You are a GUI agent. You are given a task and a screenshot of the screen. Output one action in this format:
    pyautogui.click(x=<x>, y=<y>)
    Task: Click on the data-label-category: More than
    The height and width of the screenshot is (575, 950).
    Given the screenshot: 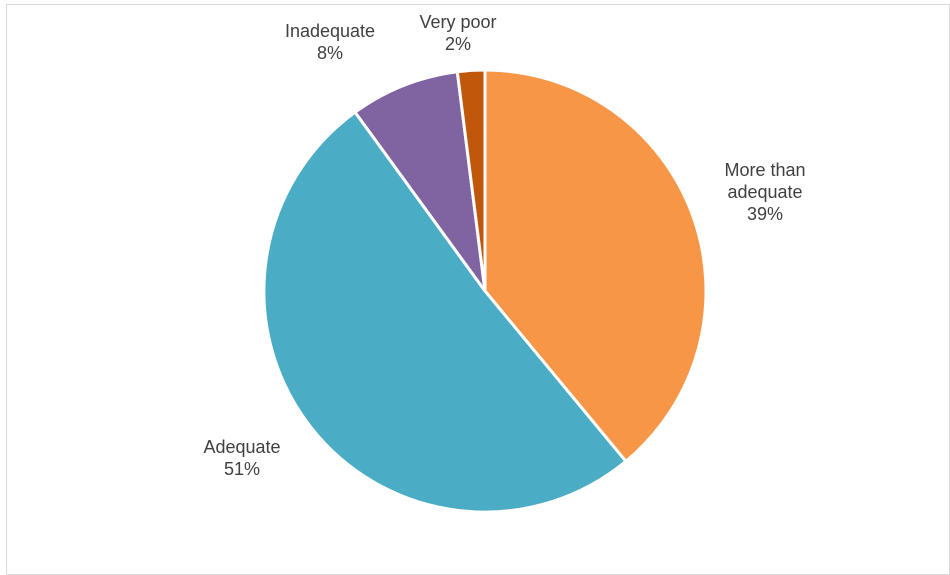 What is the action you would take?
    pyautogui.click(x=764, y=170)
    